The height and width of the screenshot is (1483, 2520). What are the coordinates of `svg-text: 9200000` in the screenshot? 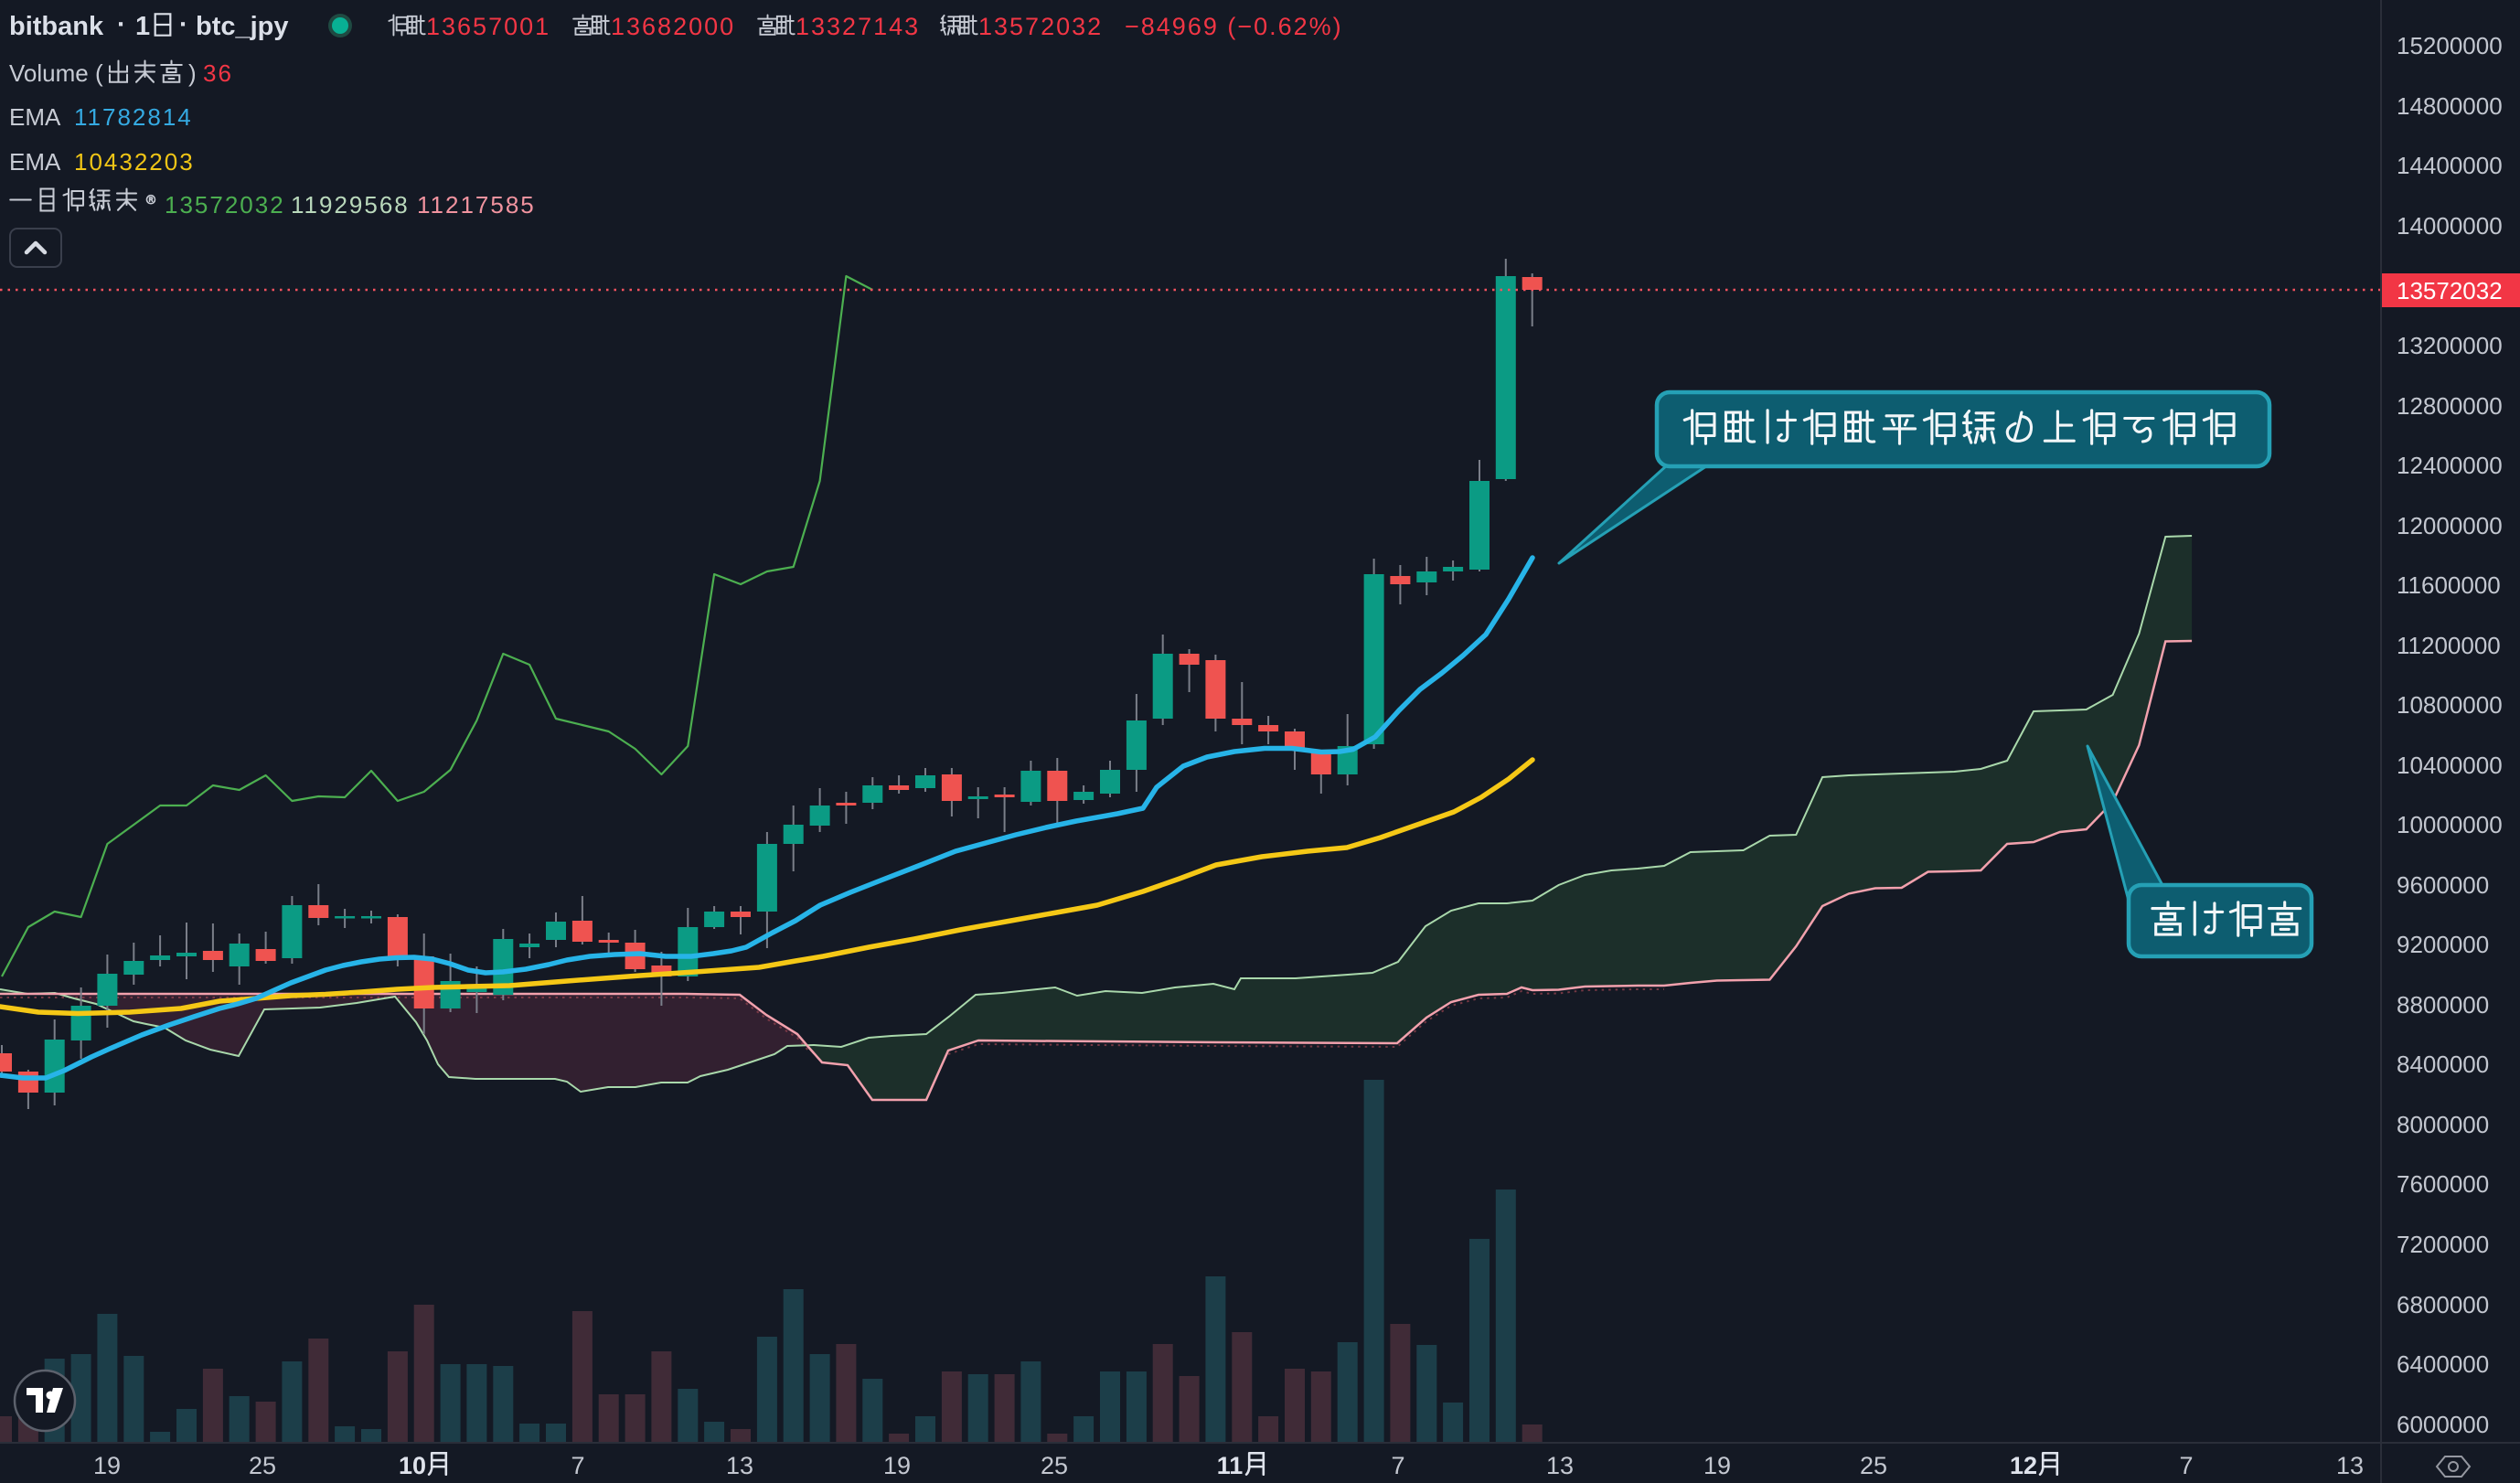 It's located at (2443, 944).